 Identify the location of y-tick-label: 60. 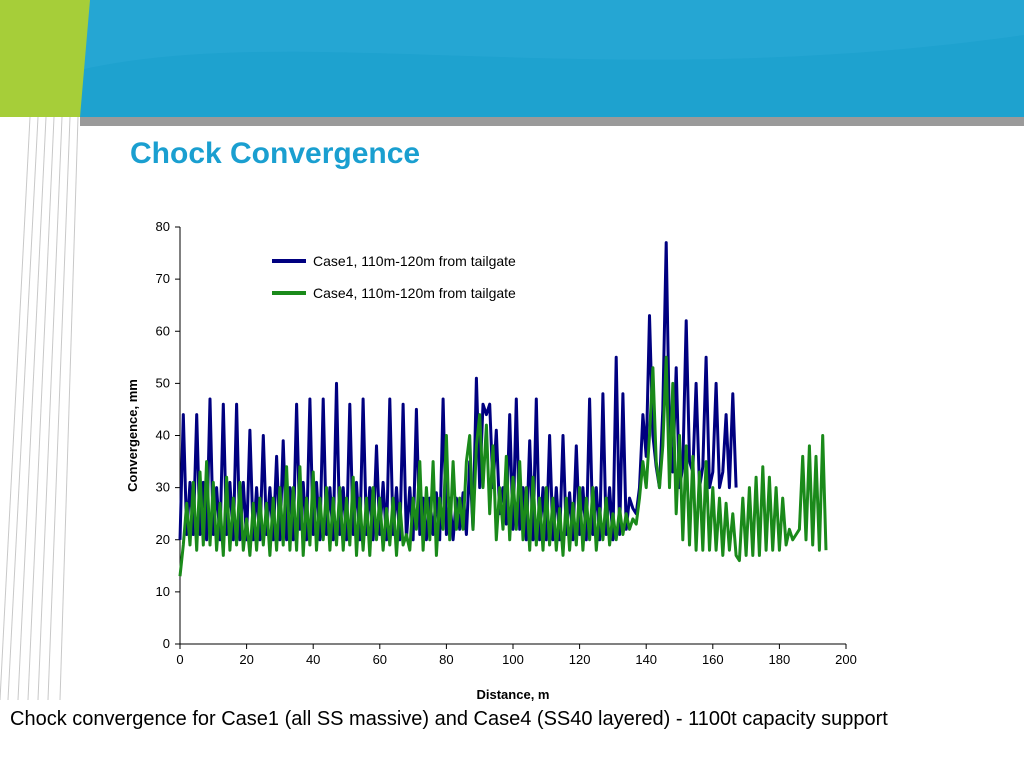
(163, 330).